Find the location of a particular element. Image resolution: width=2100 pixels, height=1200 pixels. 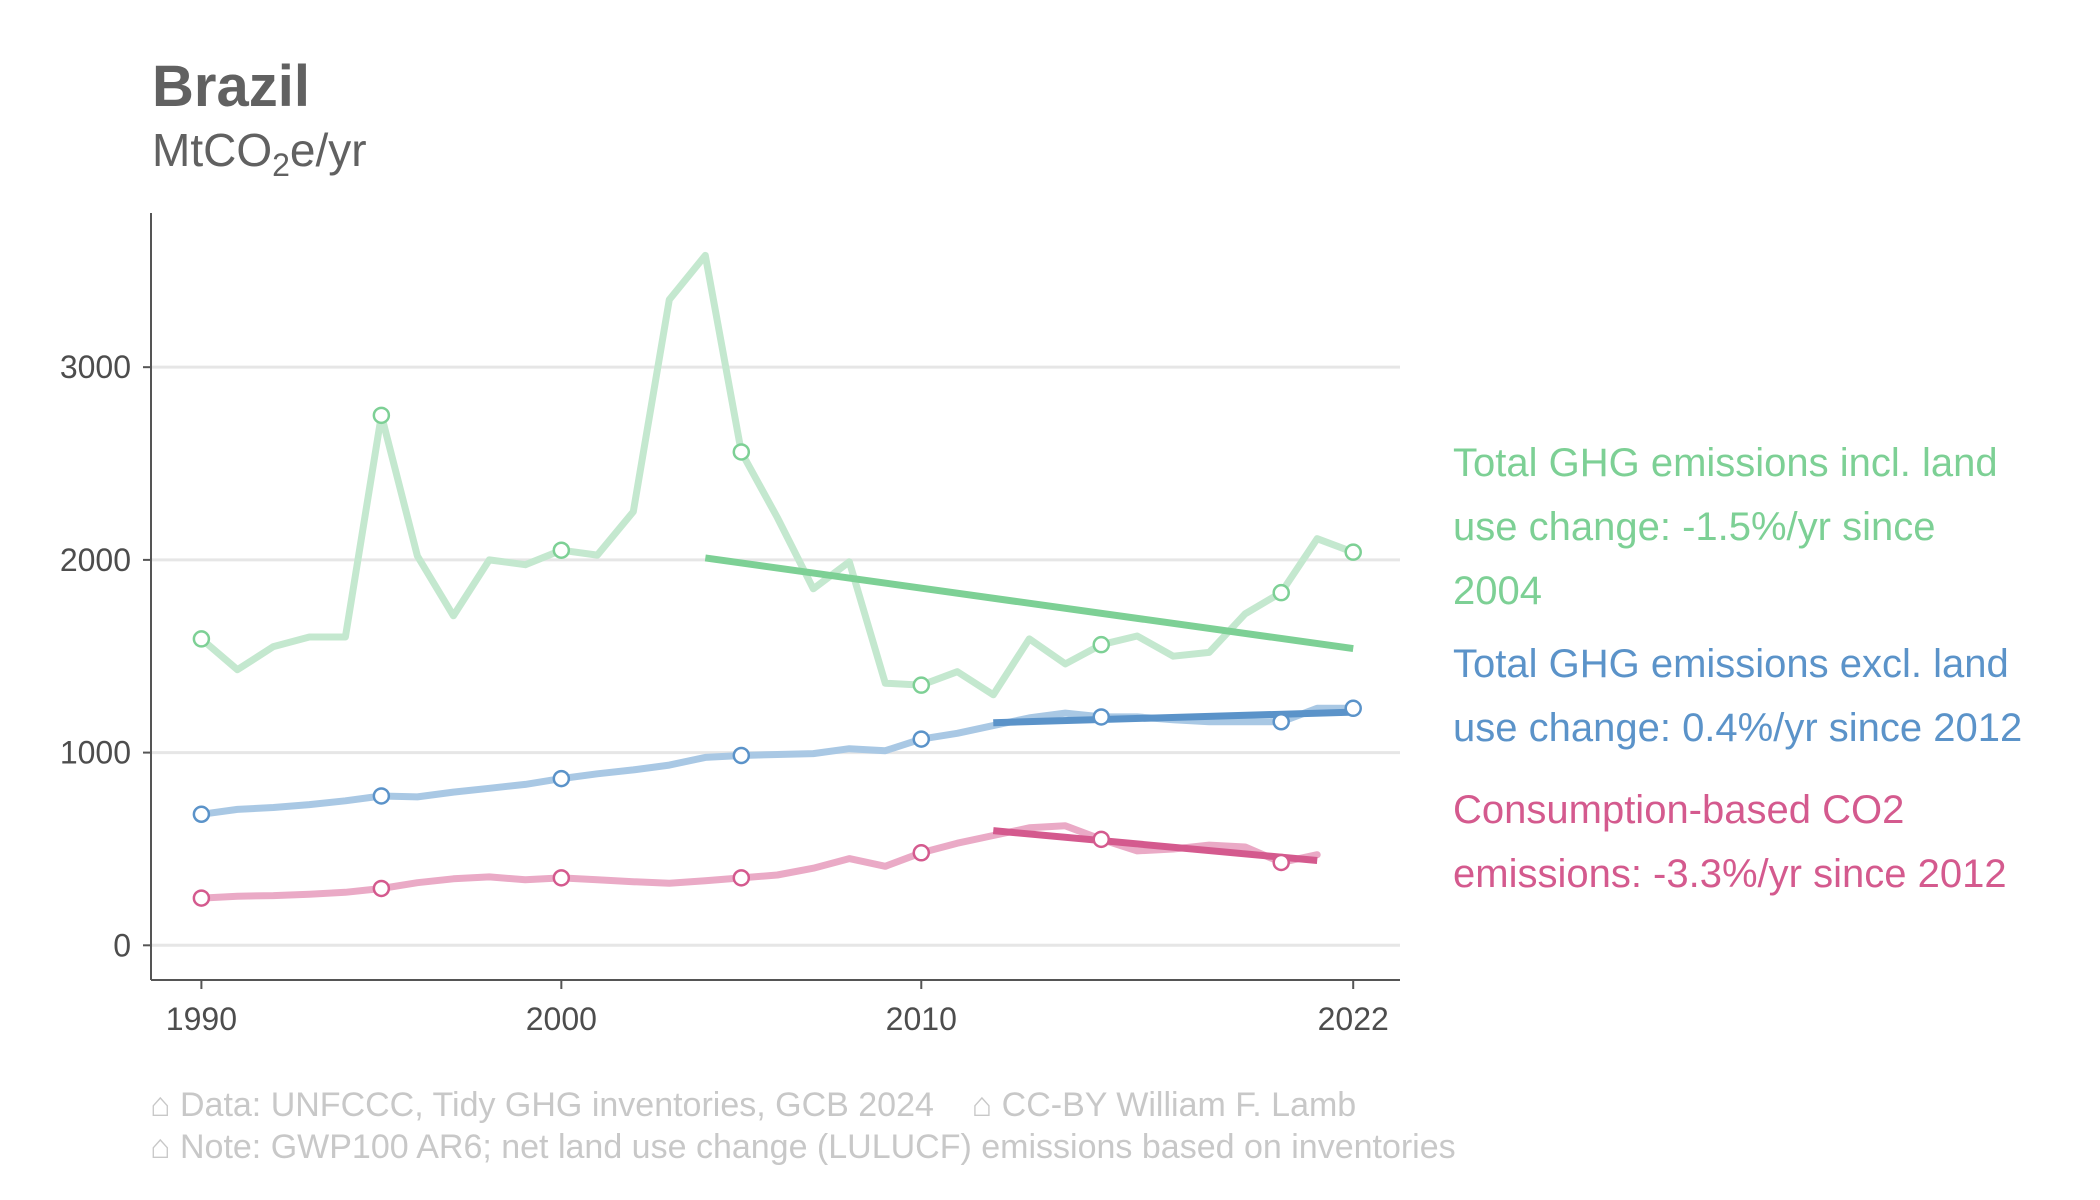

series-2-point-2020 is located at coordinates (1281, 862).